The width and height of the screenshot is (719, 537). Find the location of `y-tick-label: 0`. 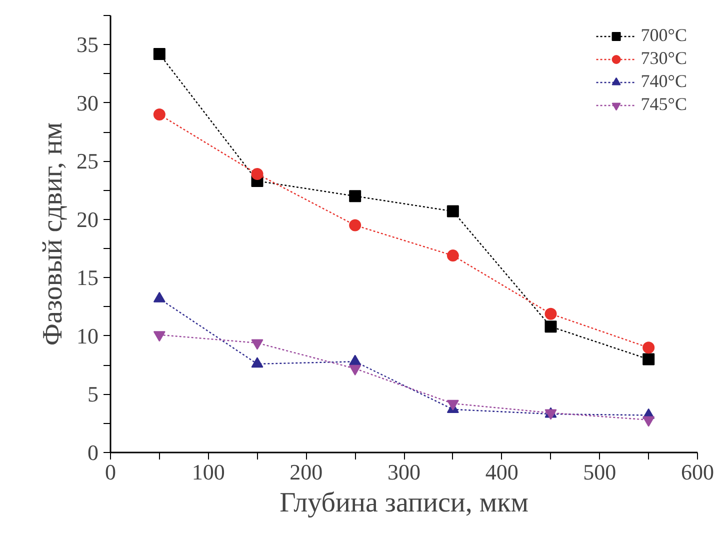

y-tick-label: 0 is located at coordinates (93, 452).